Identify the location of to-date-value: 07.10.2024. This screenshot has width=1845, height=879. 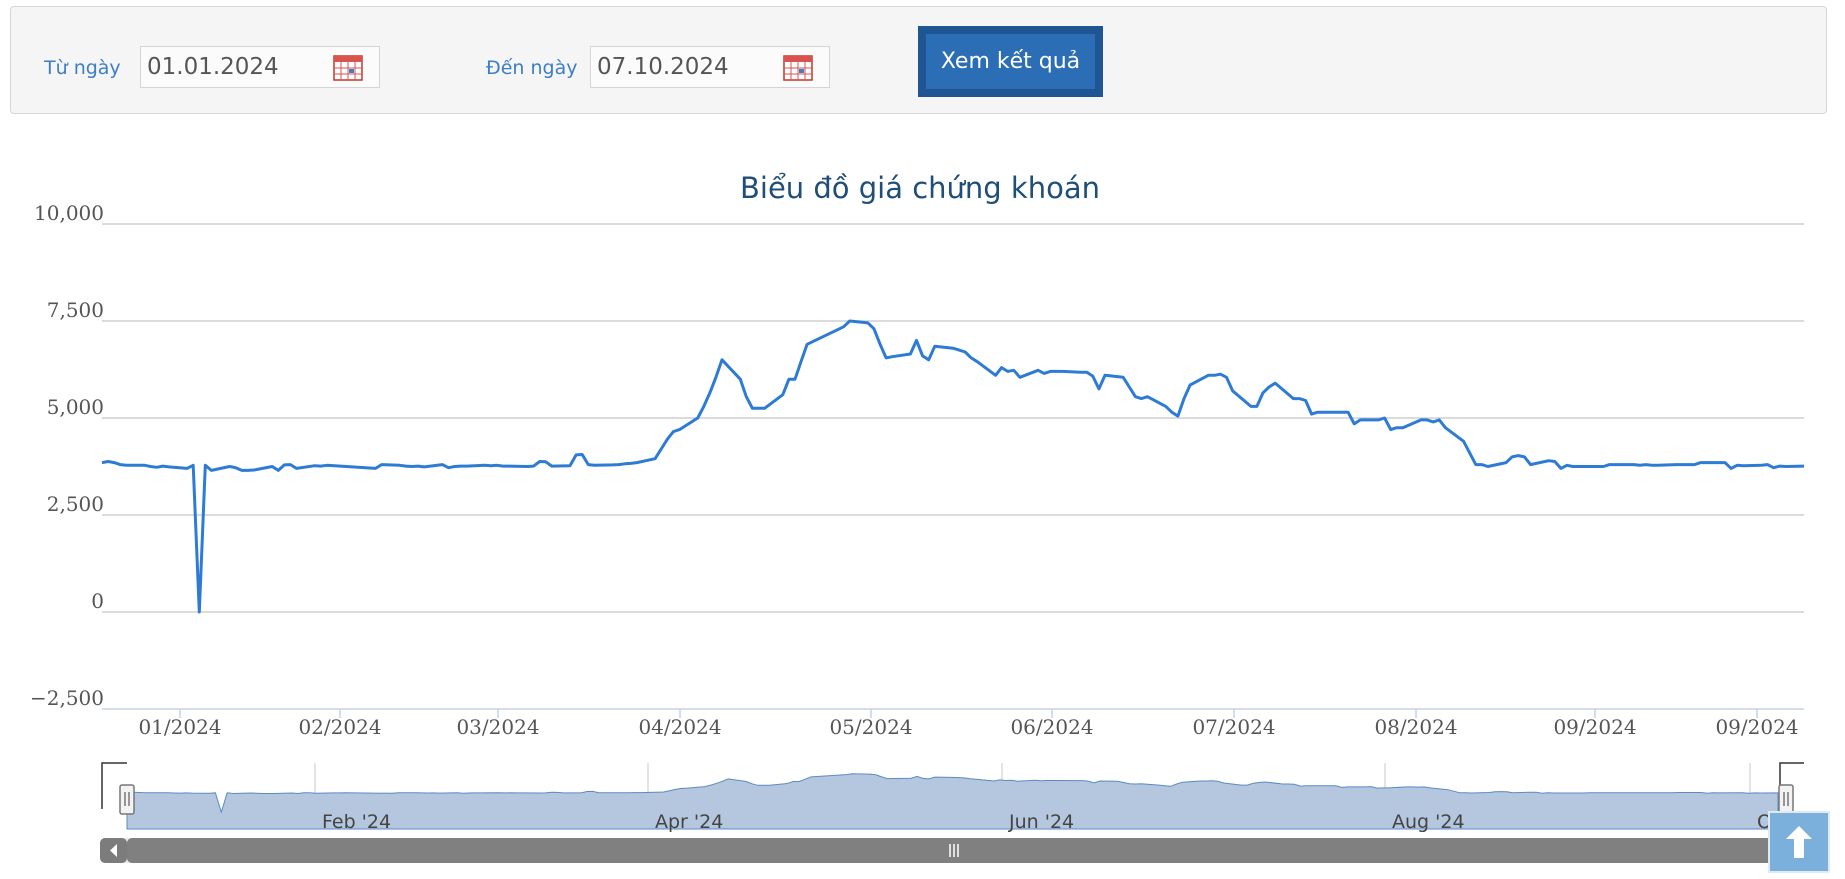
(663, 67).